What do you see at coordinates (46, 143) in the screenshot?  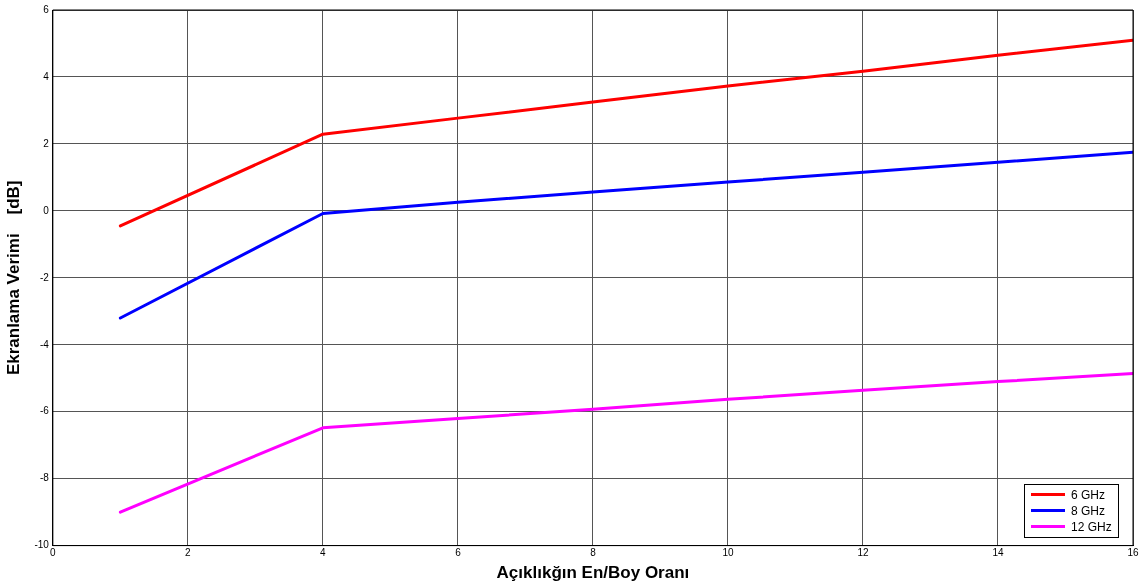 I see `y-tick-label: 2` at bounding box center [46, 143].